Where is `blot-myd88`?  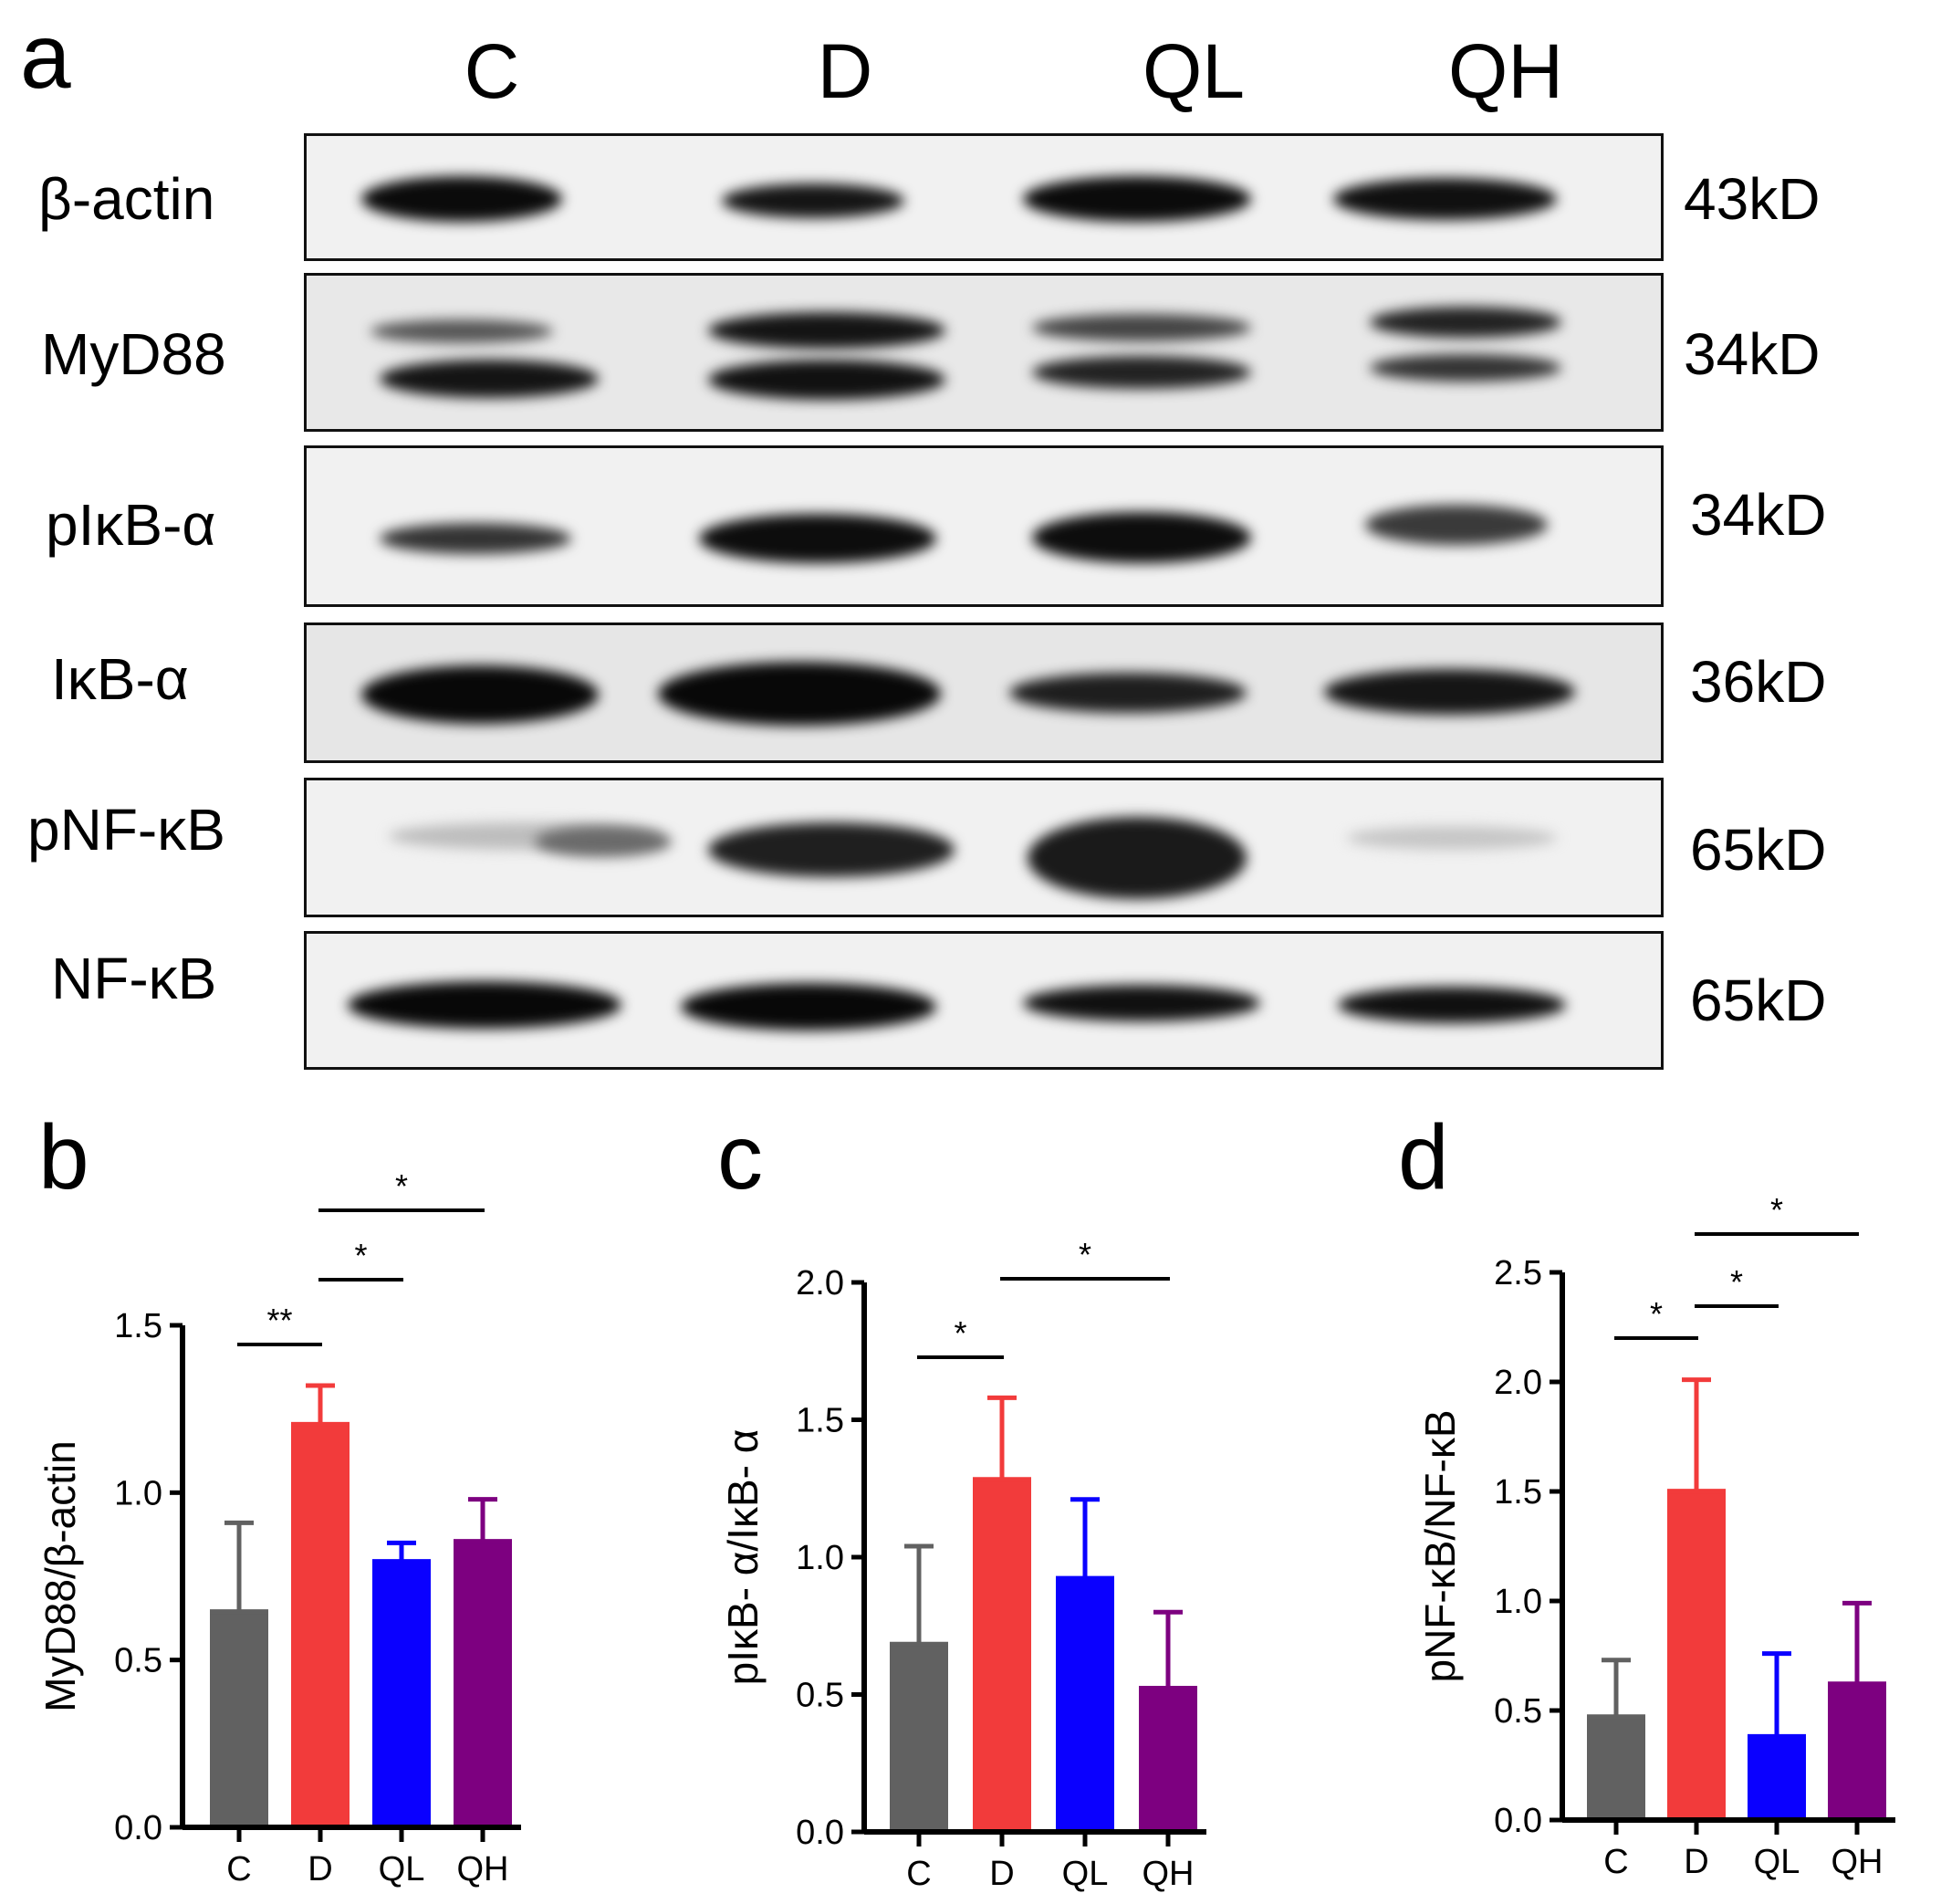
blot-myd88 is located at coordinates (984, 353).